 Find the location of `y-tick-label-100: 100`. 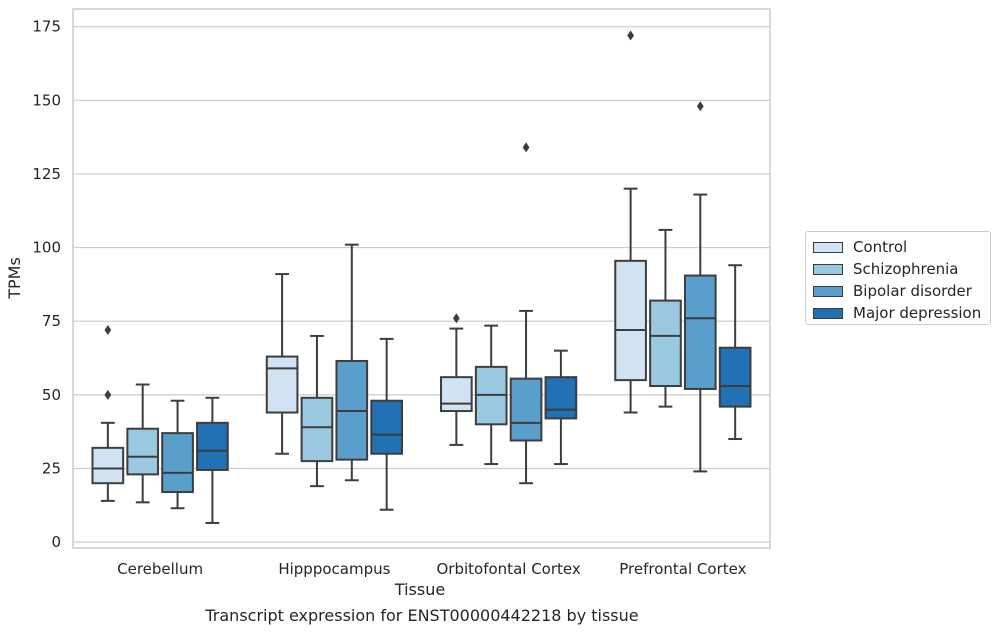

y-tick-label-100: 100 is located at coordinates (46, 248).